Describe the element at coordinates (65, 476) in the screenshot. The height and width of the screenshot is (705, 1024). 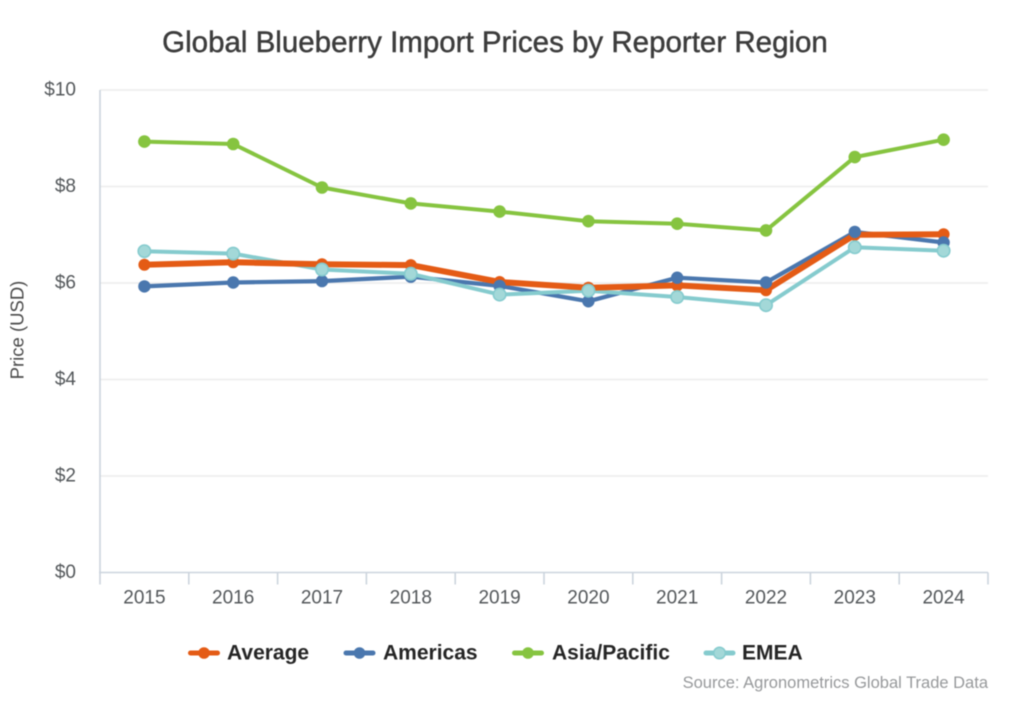
I see `svg-text: $2` at that location.